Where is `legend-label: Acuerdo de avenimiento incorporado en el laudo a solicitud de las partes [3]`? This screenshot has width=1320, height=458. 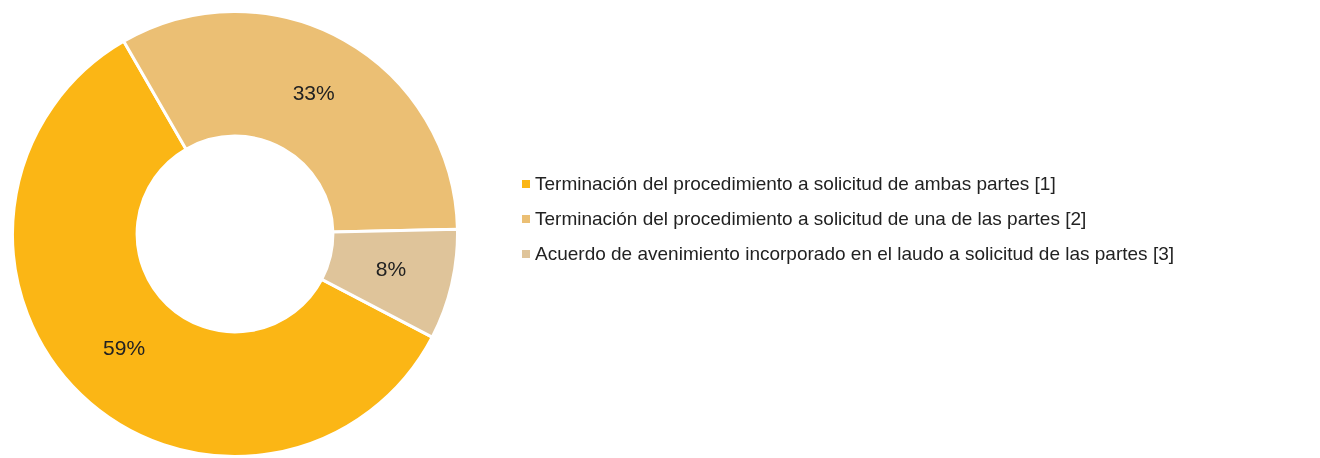
legend-label: Acuerdo de avenimiento incorporado en el laudo a solicitud de las partes [3] is located at coordinates (855, 253).